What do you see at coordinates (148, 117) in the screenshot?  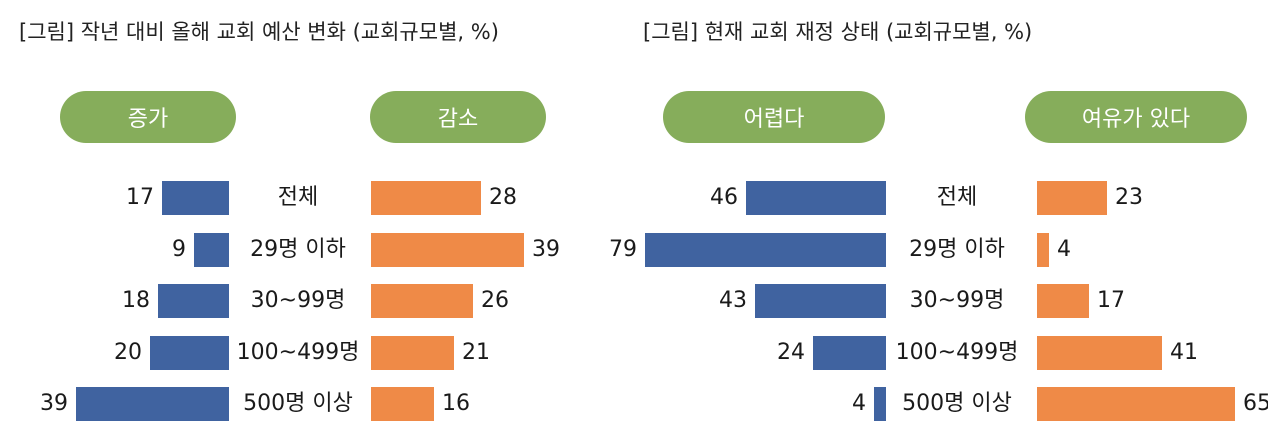 I see `legend-pill-left: 증가` at bounding box center [148, 117].